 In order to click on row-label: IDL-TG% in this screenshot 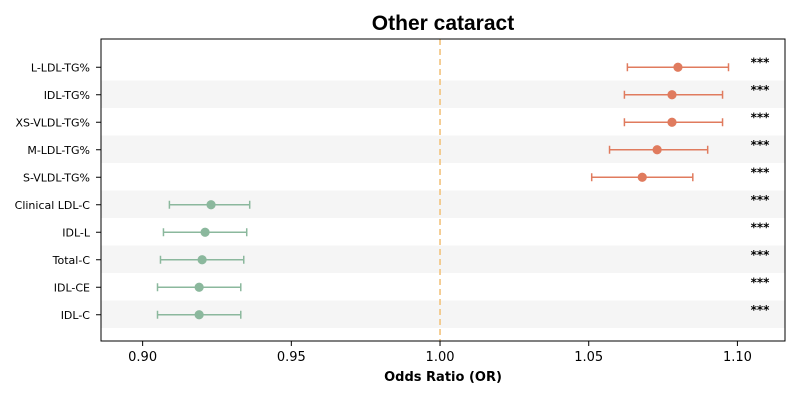, I will do `click(67, 95)`.